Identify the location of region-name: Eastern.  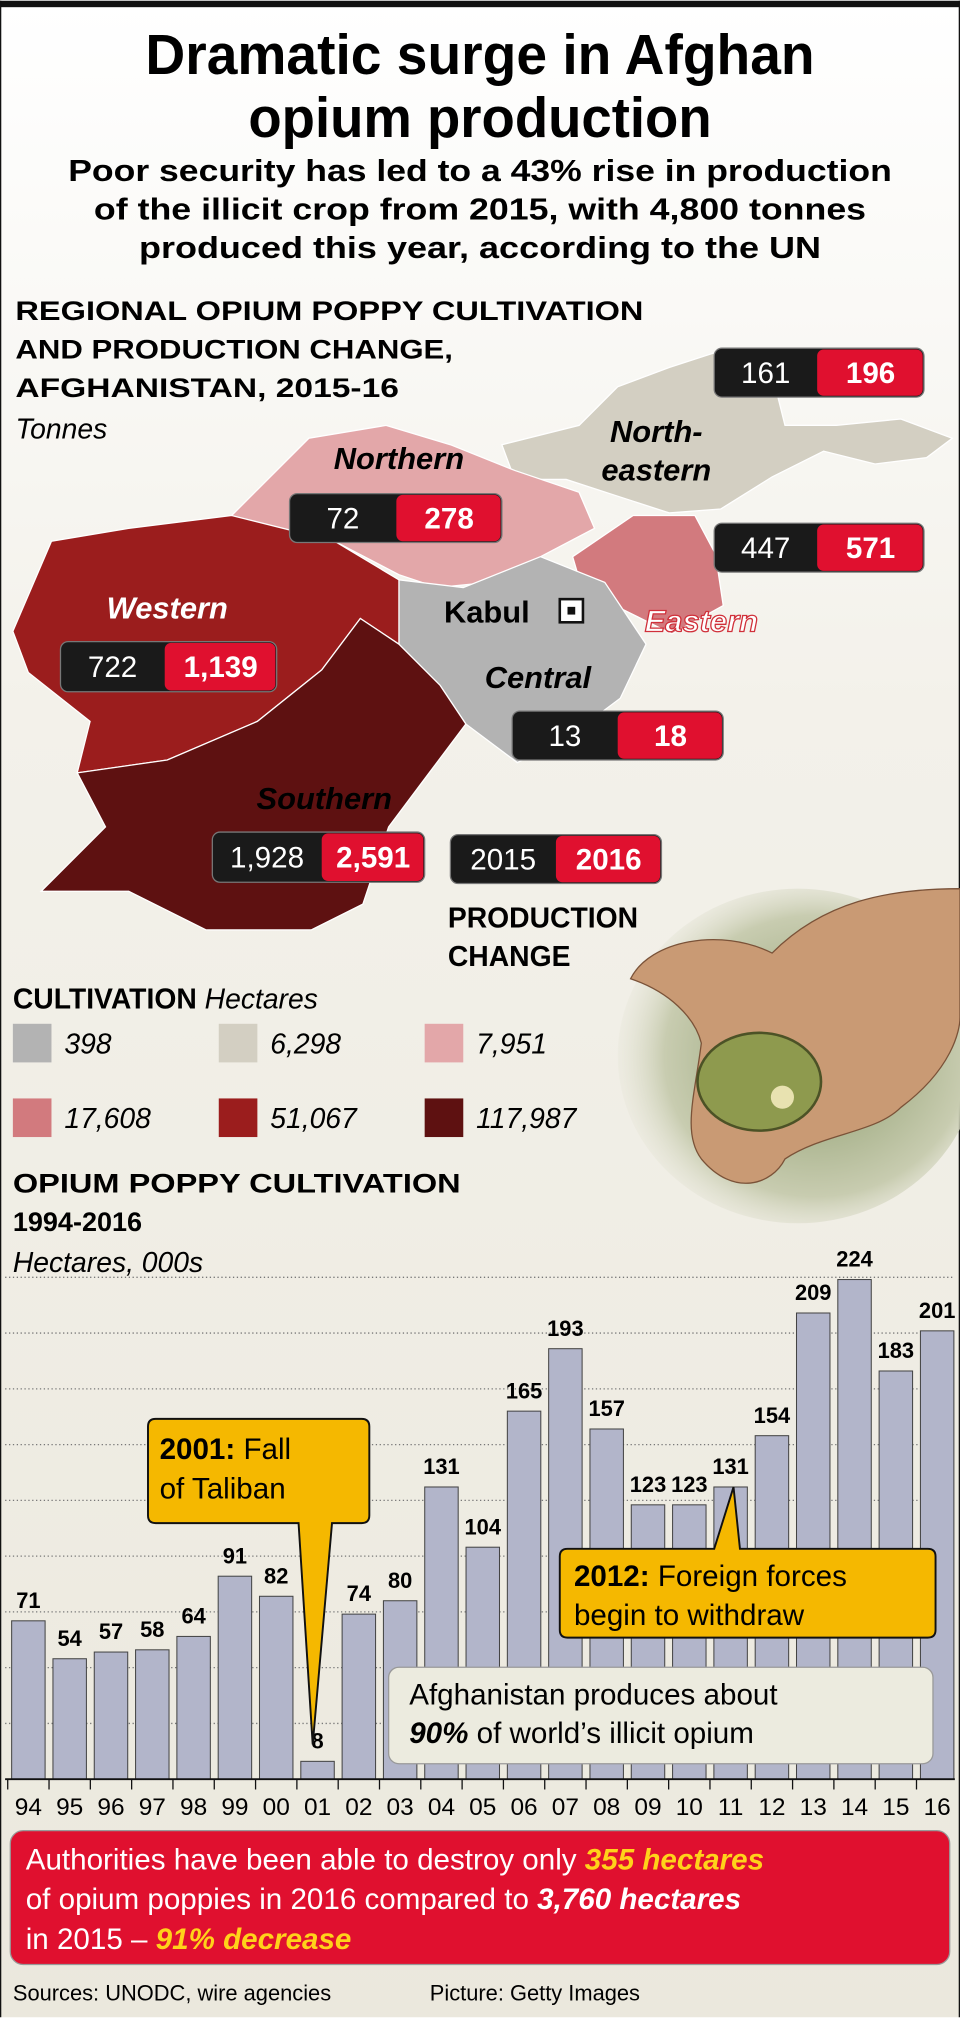
(701, 620).